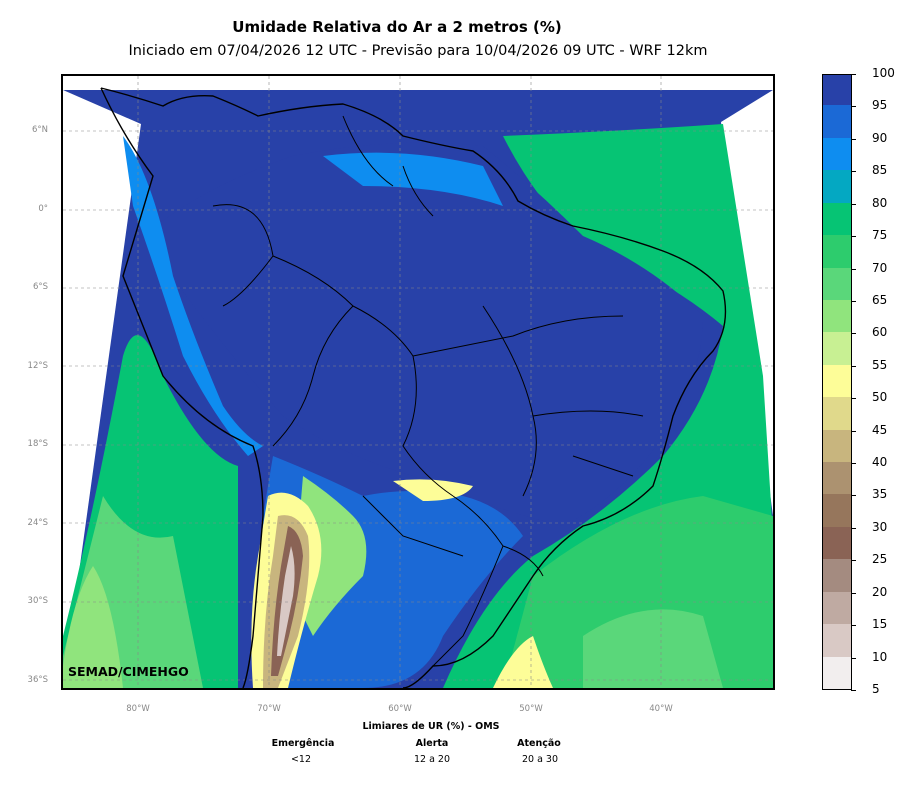  Describe the element at coordinates (880, 591) in the screenshot. I see `colorbar-tick-label: 20` at that location.